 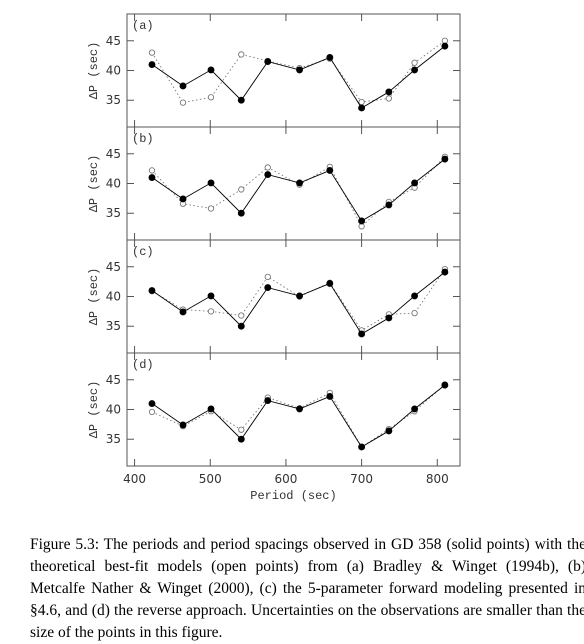 I want to click on panel-label: (d), so click(x=143, y=365).